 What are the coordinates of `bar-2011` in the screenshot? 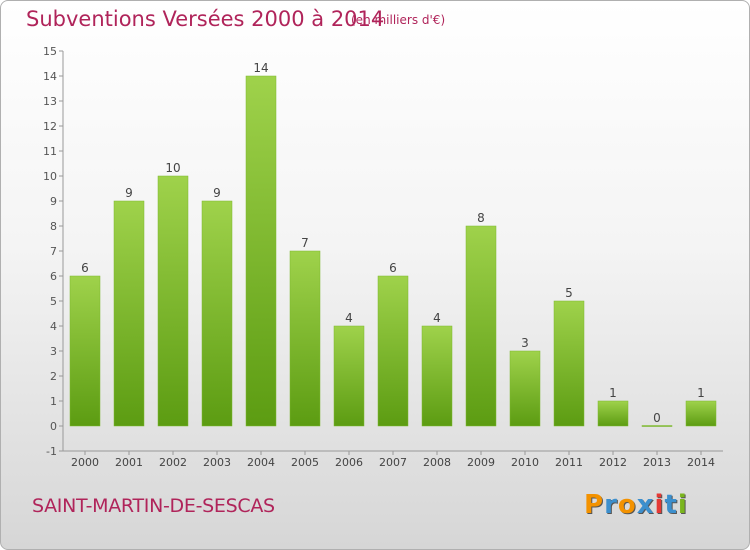 It's located at (569, 363).